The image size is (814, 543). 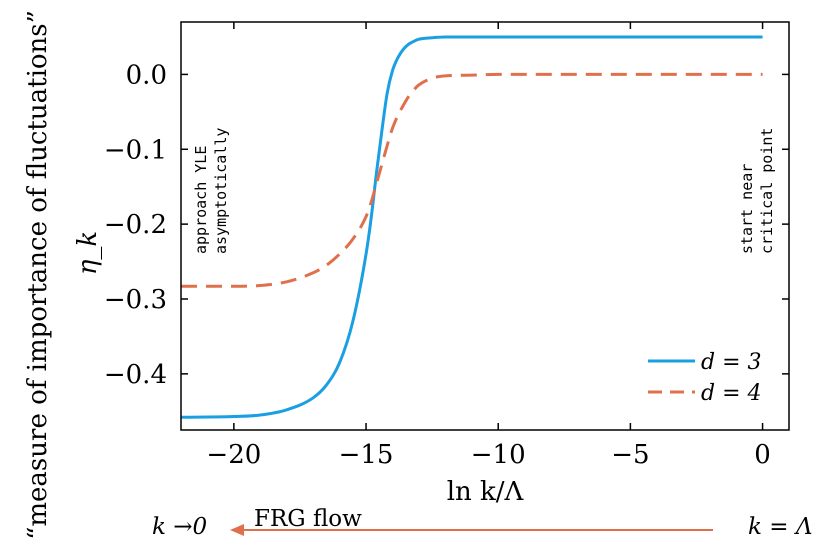 What do you see at coordinates (731, 362) in the screenshot?
I see `legend-label-d3: d = 3` at bounding box center [731, 362].